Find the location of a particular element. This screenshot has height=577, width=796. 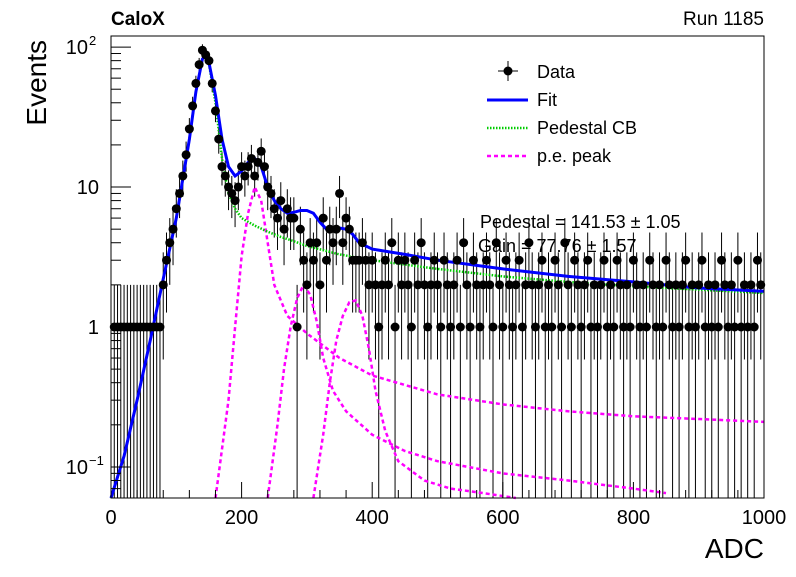

x-tick-label: 600 is located at coordinates (502, 518).